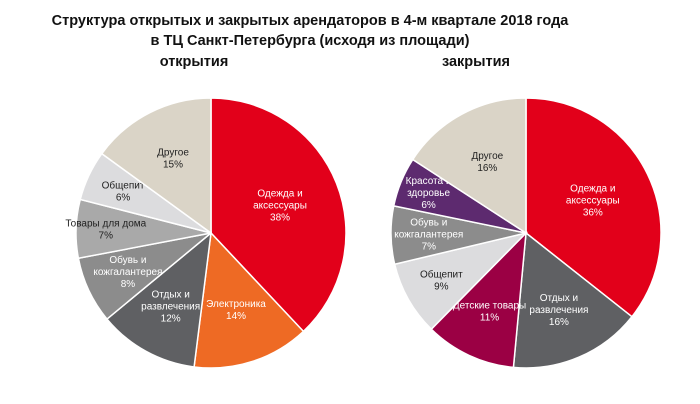  I want to click on slice-label: Отдых и развлечения 12%, so click(170, 306).